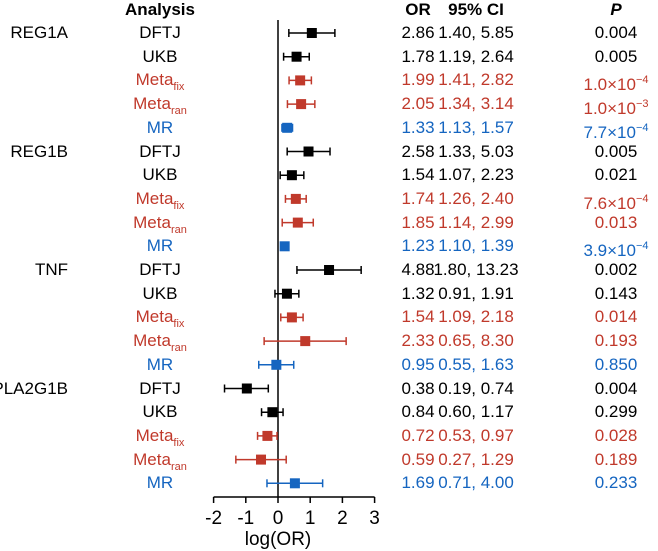 This screenshot has height=551, width=658. What do you see at coordinates (616, 293) in the screenshot?
I see `p-value: 0.143` at bounding box center [616, 293].